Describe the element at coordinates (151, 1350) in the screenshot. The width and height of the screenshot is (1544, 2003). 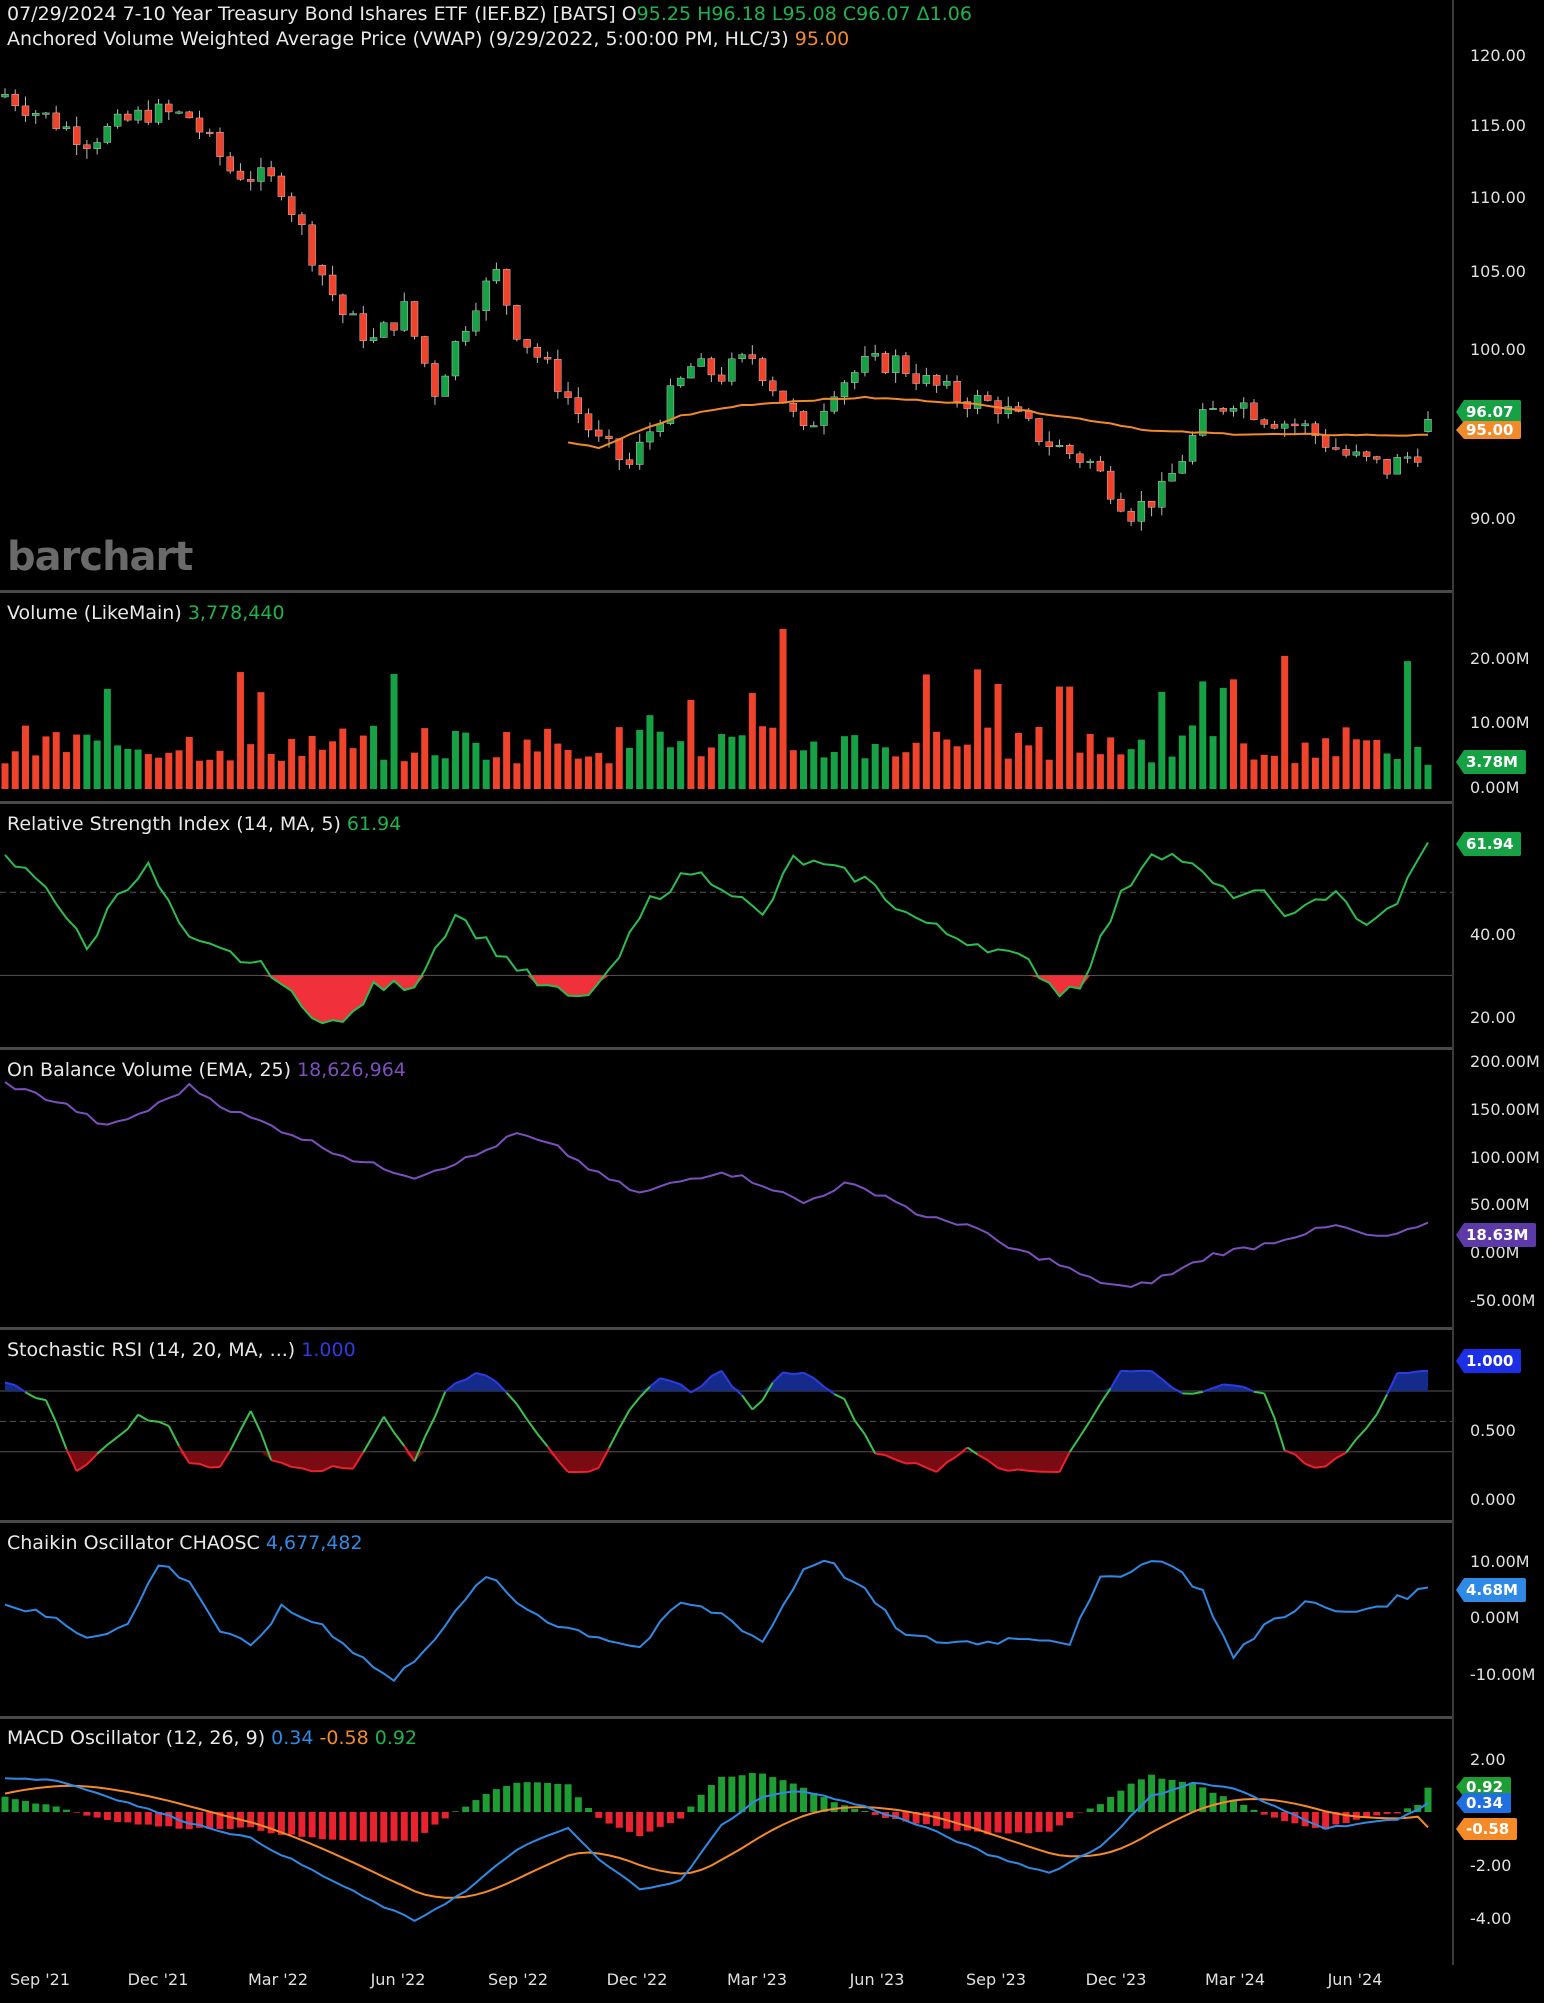
I see `stoch-title: Stochastic RSI (14, 20, MA, ...)` at that location.